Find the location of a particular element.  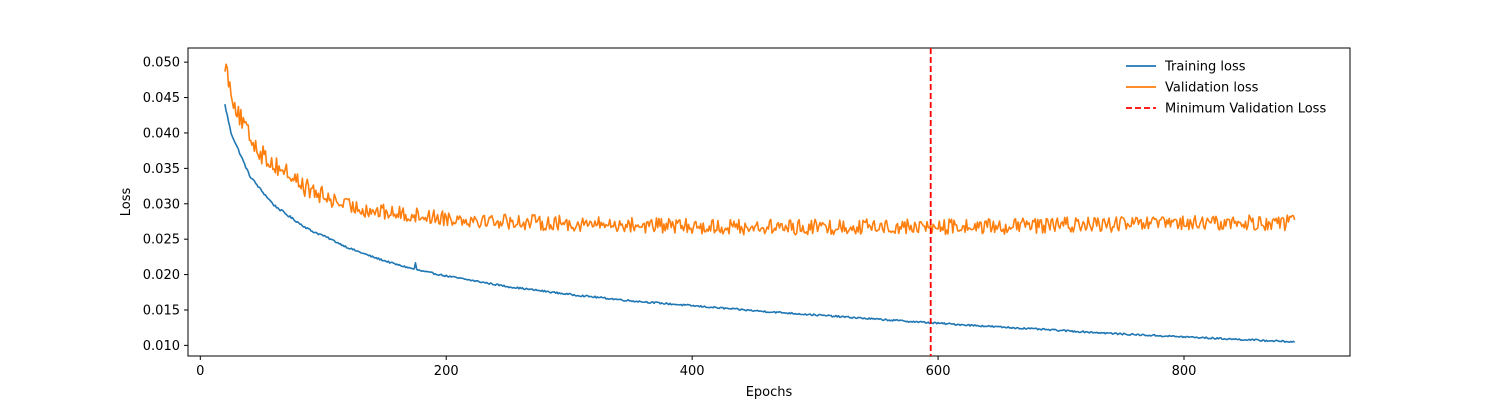

legend-label: Minimum Validation Loss is located at coordinates (1245, 109).